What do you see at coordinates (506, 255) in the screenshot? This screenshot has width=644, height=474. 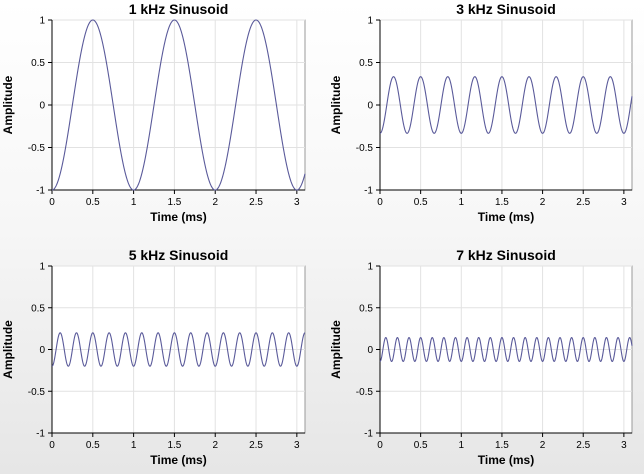 I see `chart-title: 7 kHz Sinusoid` at bounding box center [506, 255].